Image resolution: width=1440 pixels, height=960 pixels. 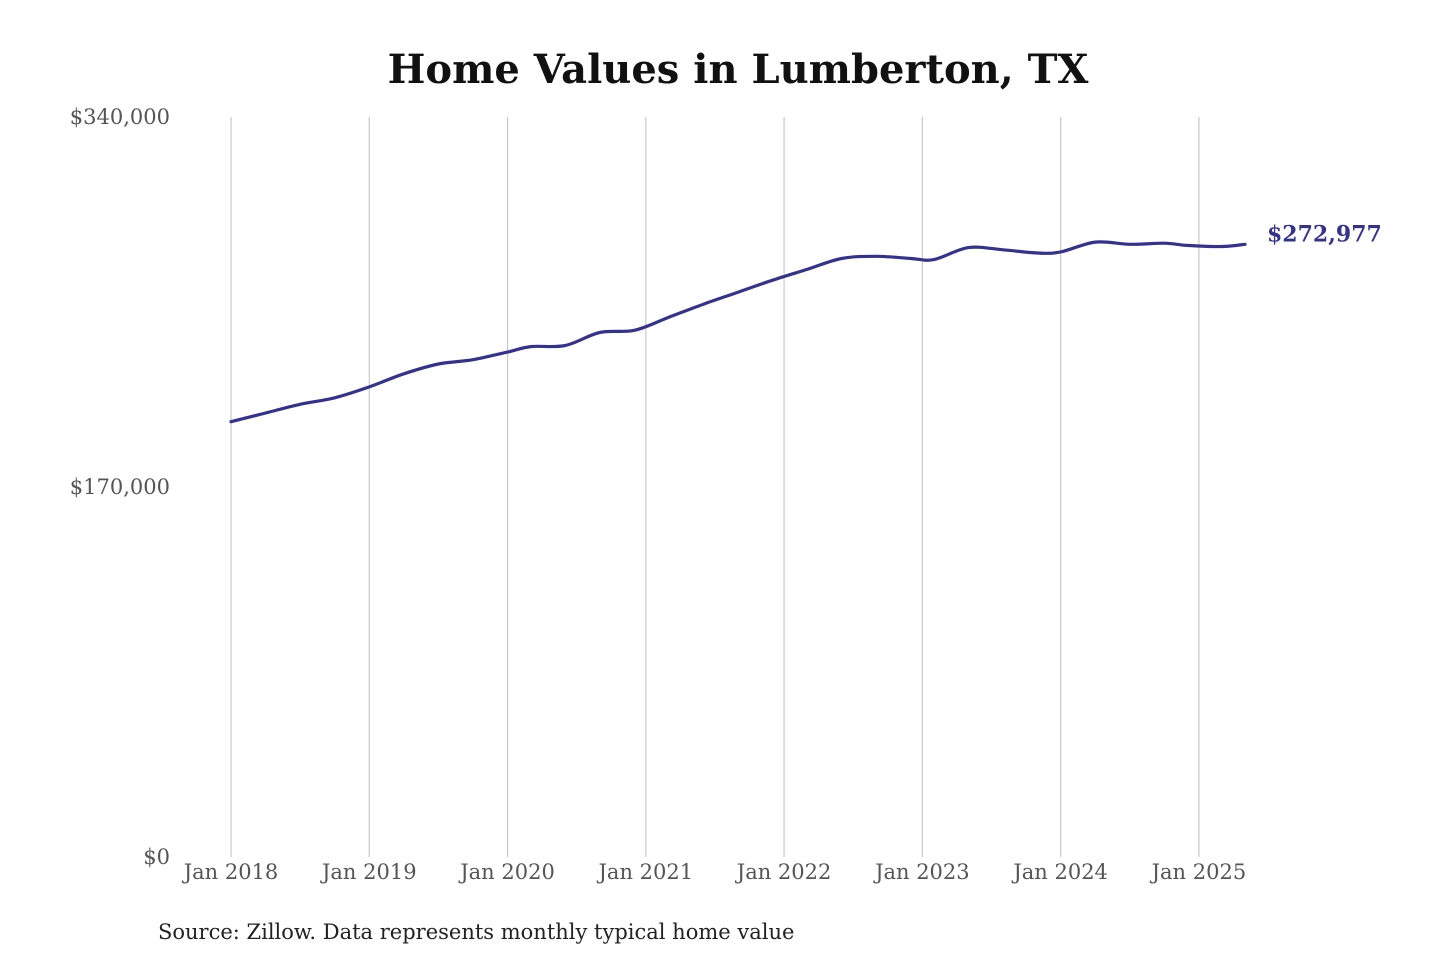 I want to click on chart-title: Home Values in Lumberton, TX, so click(x=738, y=69).